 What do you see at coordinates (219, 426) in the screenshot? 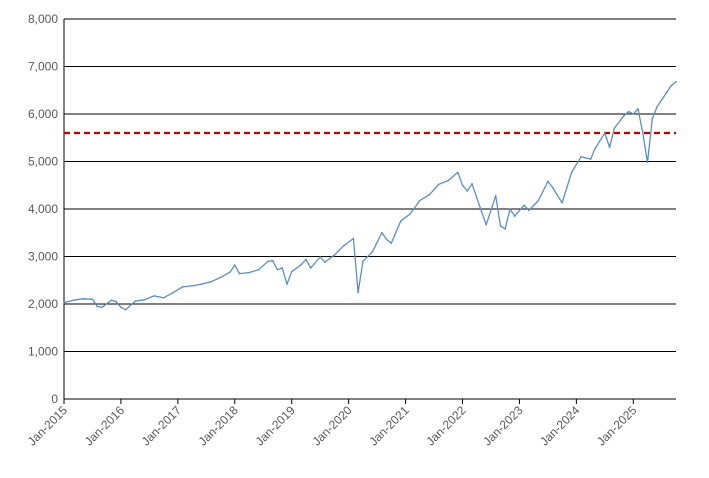
I see `x-tick-label: Jan-2018` at bounding box center [219, 426].